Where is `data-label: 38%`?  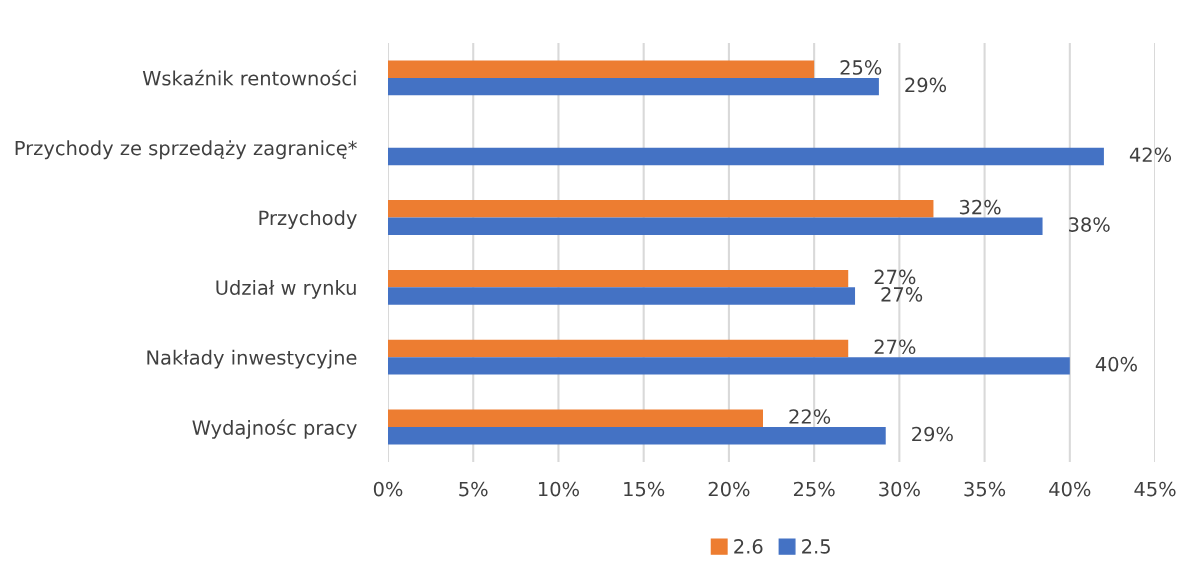 data-label: 38% is located at coordinates (1089, 224).